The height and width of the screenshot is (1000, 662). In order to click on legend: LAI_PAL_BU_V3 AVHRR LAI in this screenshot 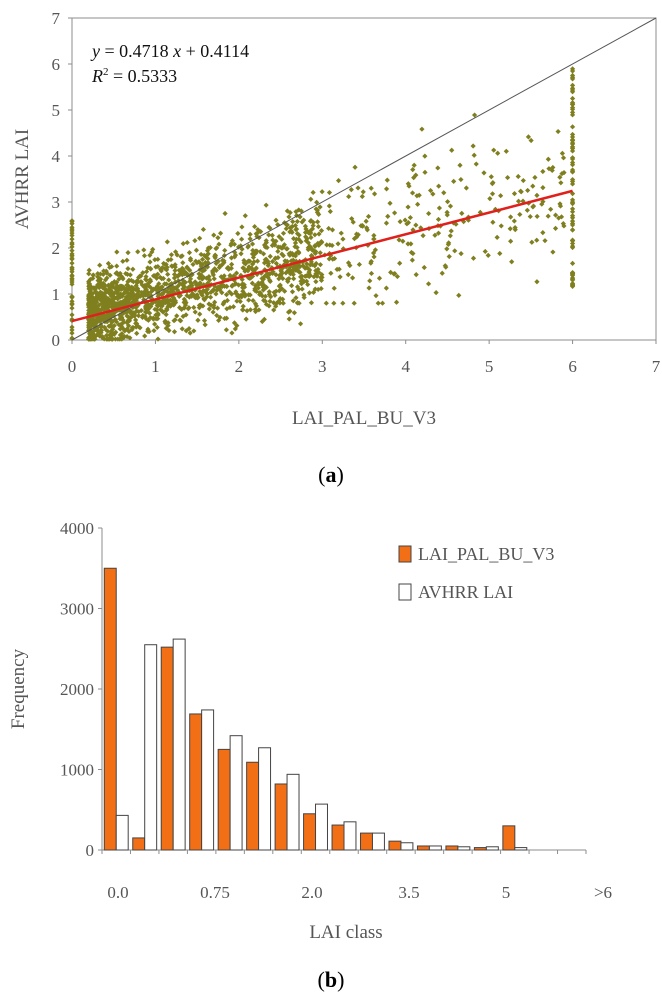, I will do `click(476, 573)`.